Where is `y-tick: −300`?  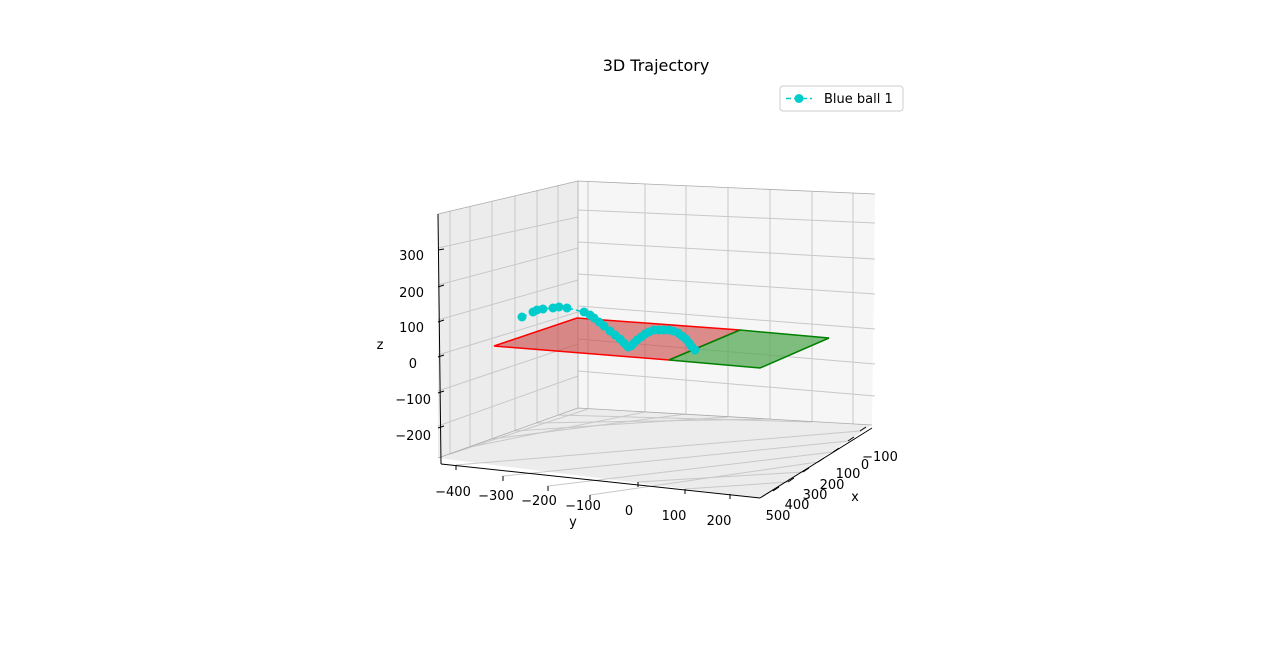 y-tick: −300 is located at coordinates (496, 490).